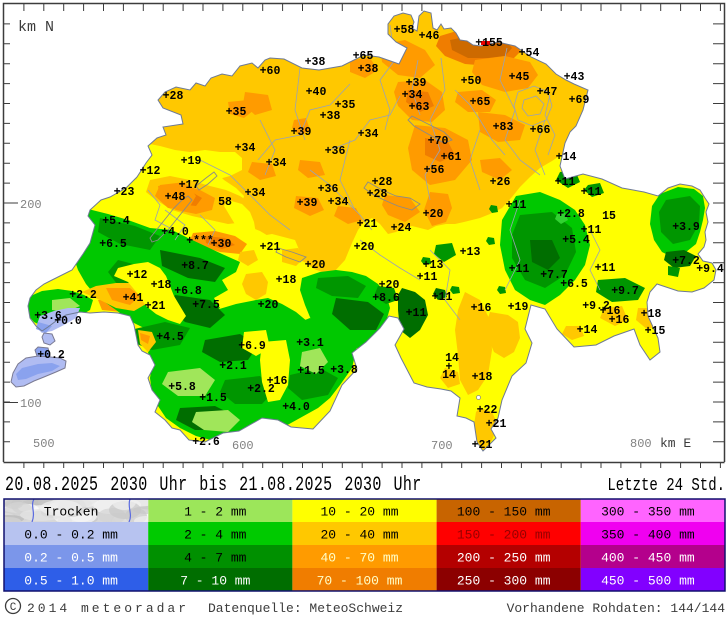  Describe the element at coordinates (175, 197) in the screenshot. I see `svg-text: +48` at that location.